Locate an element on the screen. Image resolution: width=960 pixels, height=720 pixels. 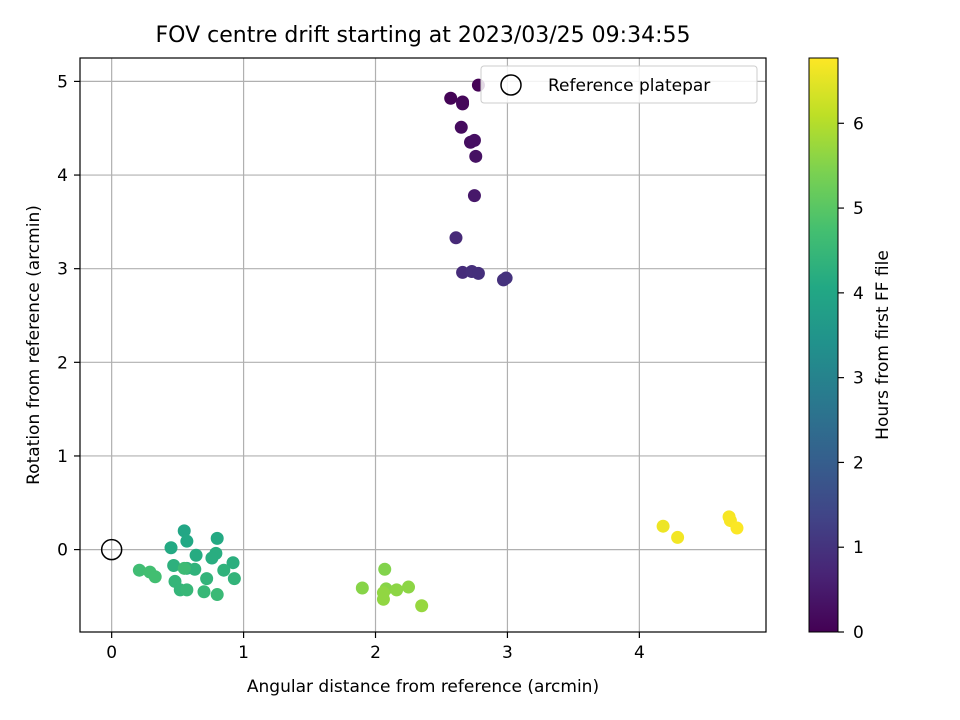
colorbar-tick-label: 6 is located at coordinates (858, 124).